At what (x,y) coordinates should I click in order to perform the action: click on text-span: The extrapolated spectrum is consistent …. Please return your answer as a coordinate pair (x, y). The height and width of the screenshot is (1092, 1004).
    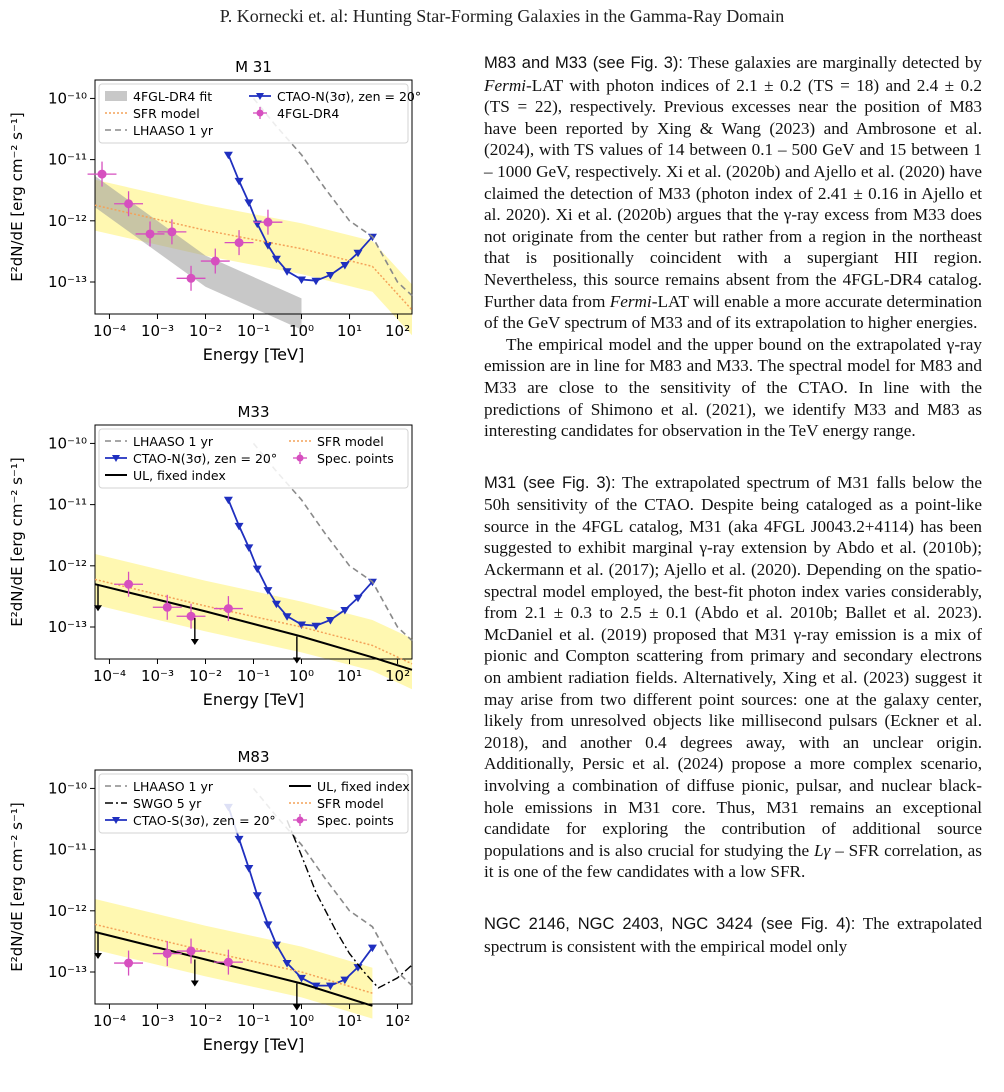
    Looking at the image, I should click on (733, 934).